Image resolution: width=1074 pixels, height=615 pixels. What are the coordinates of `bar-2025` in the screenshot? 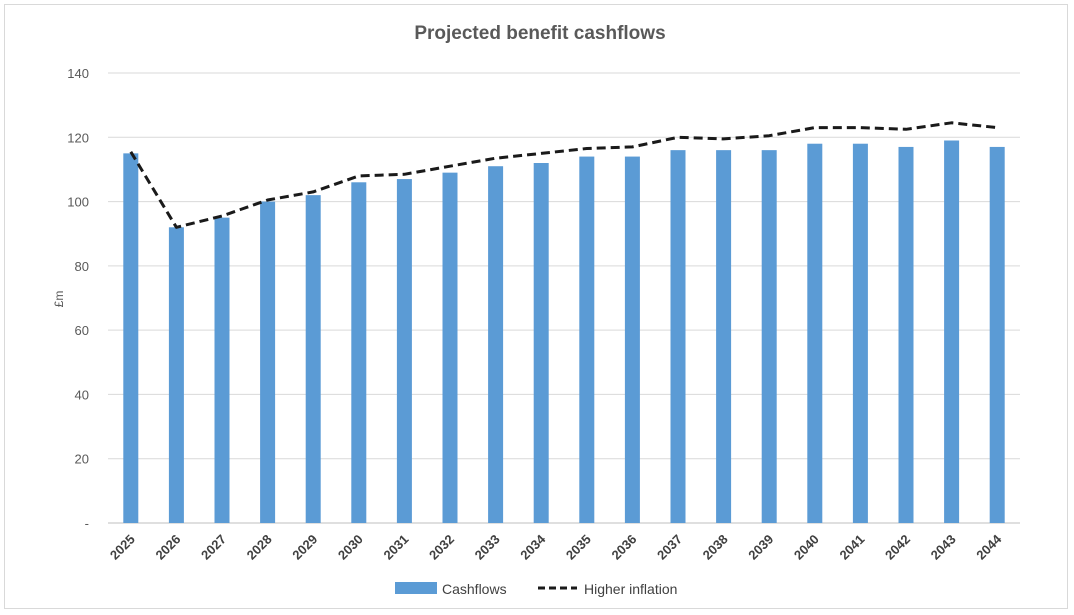 It's located at (131, 338).